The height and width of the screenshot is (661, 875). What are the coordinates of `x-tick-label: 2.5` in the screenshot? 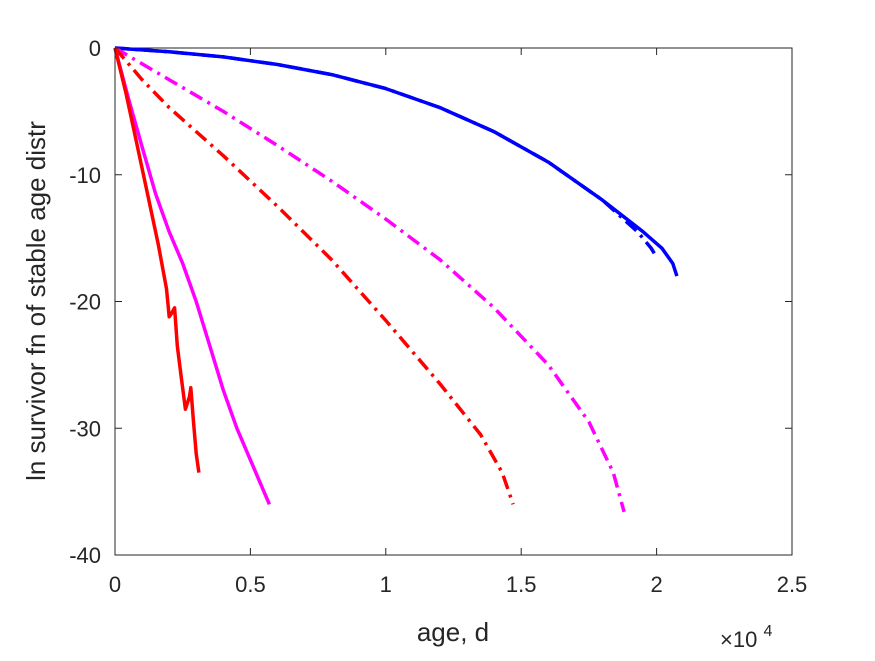 It's located at (792, 584).